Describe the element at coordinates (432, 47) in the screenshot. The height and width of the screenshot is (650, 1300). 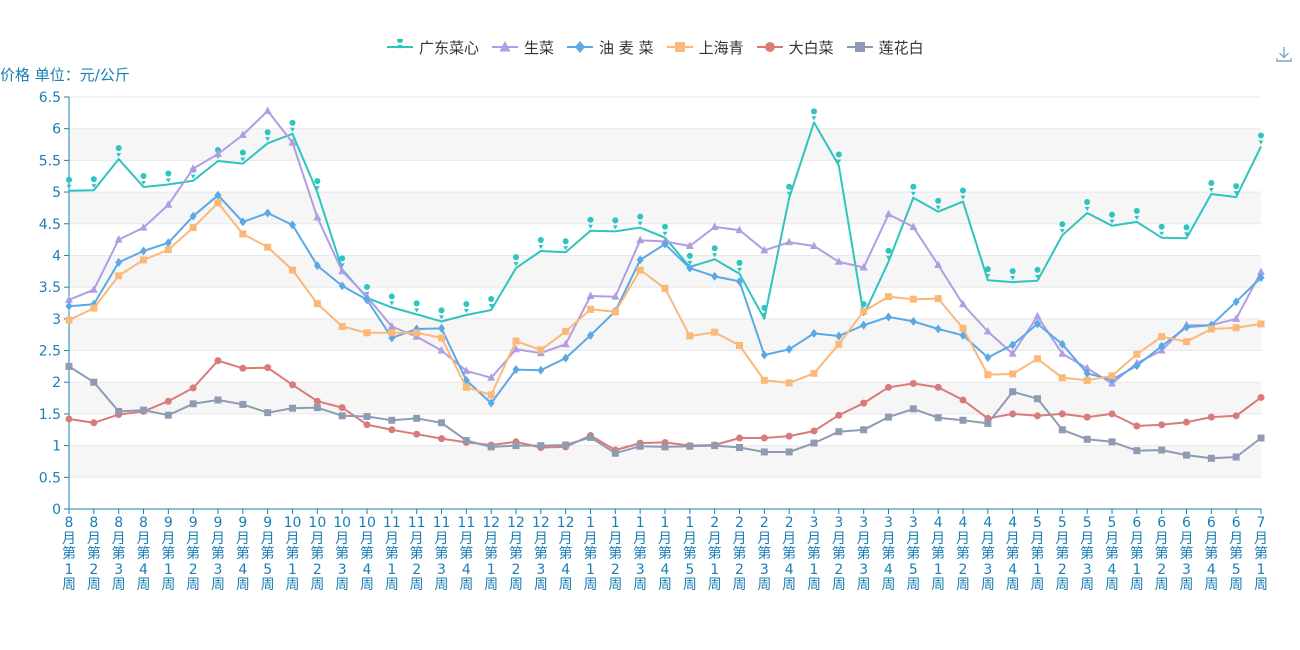
I see `legend-item-1: 广东菜心` at that location.